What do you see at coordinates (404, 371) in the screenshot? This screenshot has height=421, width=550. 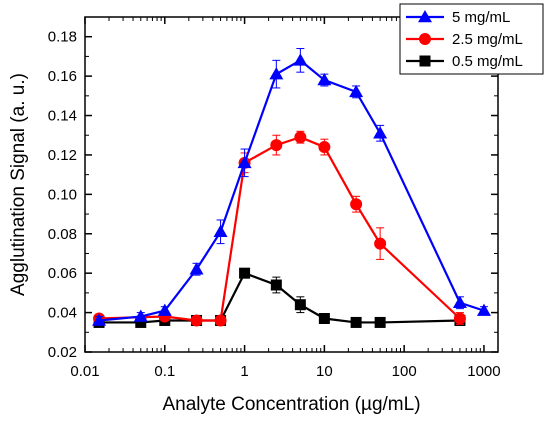 I see `x-tick-label: 100` at bounding box center [404, 371].